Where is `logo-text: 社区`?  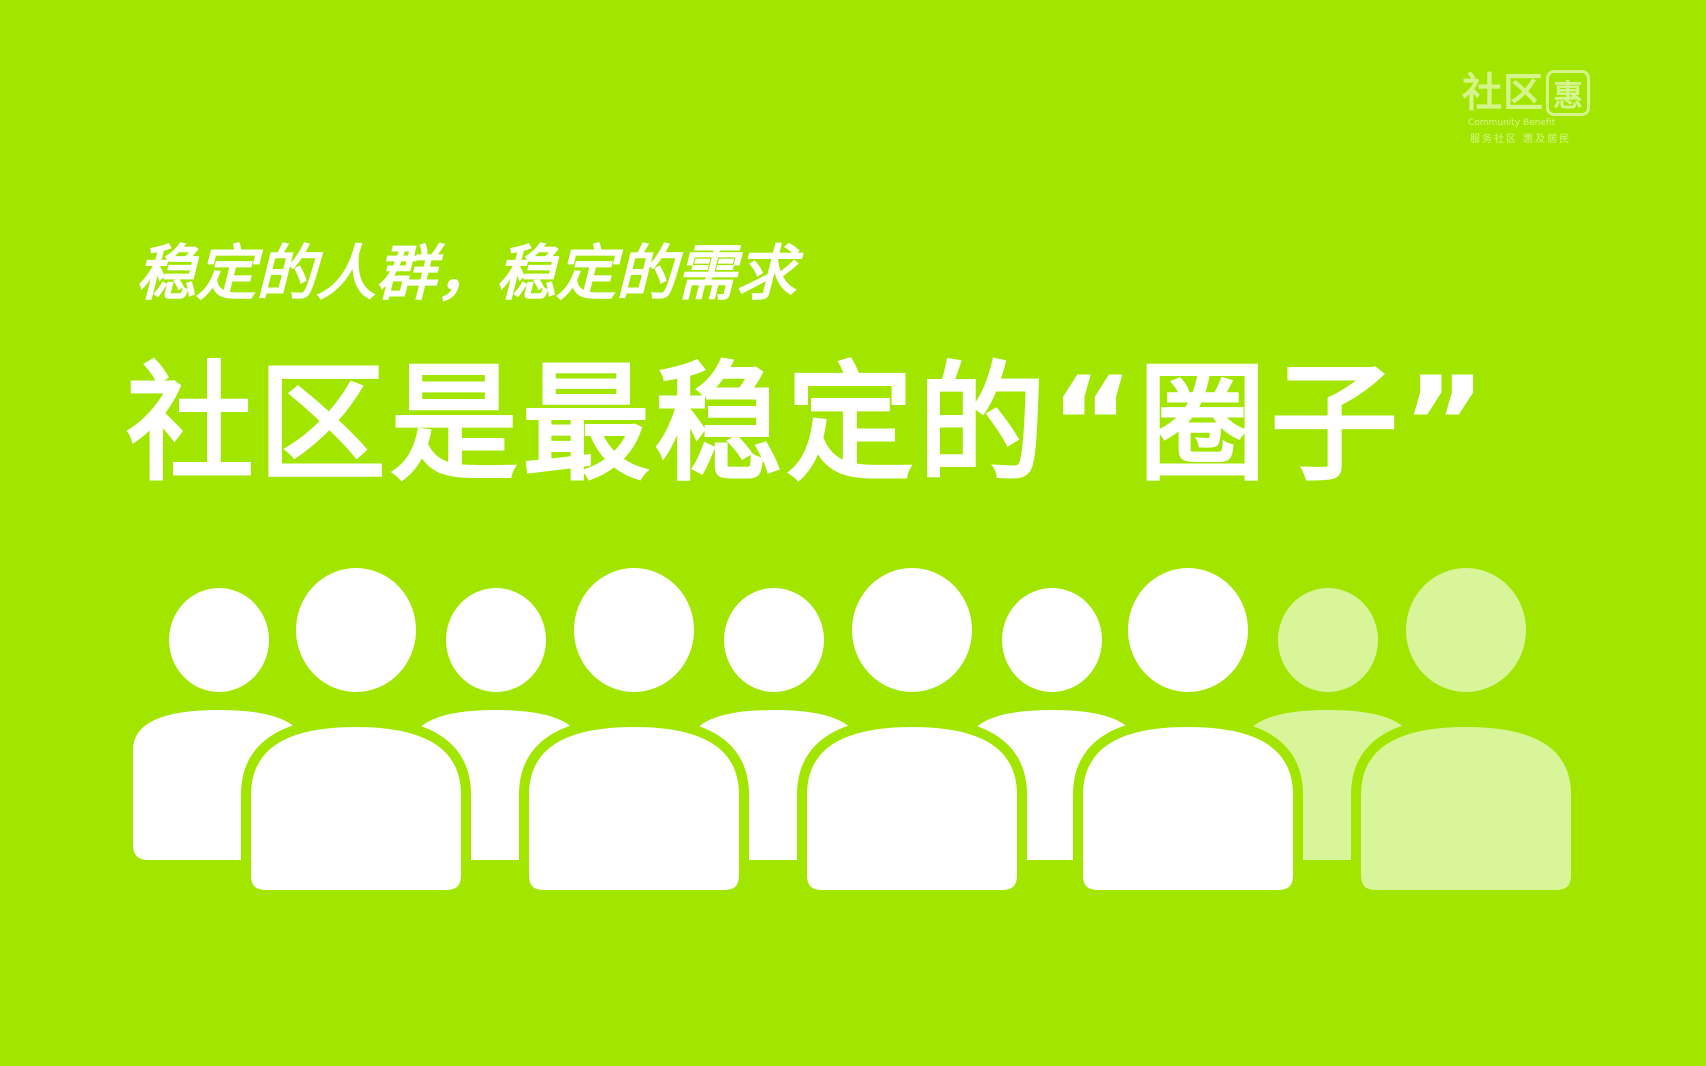 logo-text: 社区 is located at coordinates (1503, 93).